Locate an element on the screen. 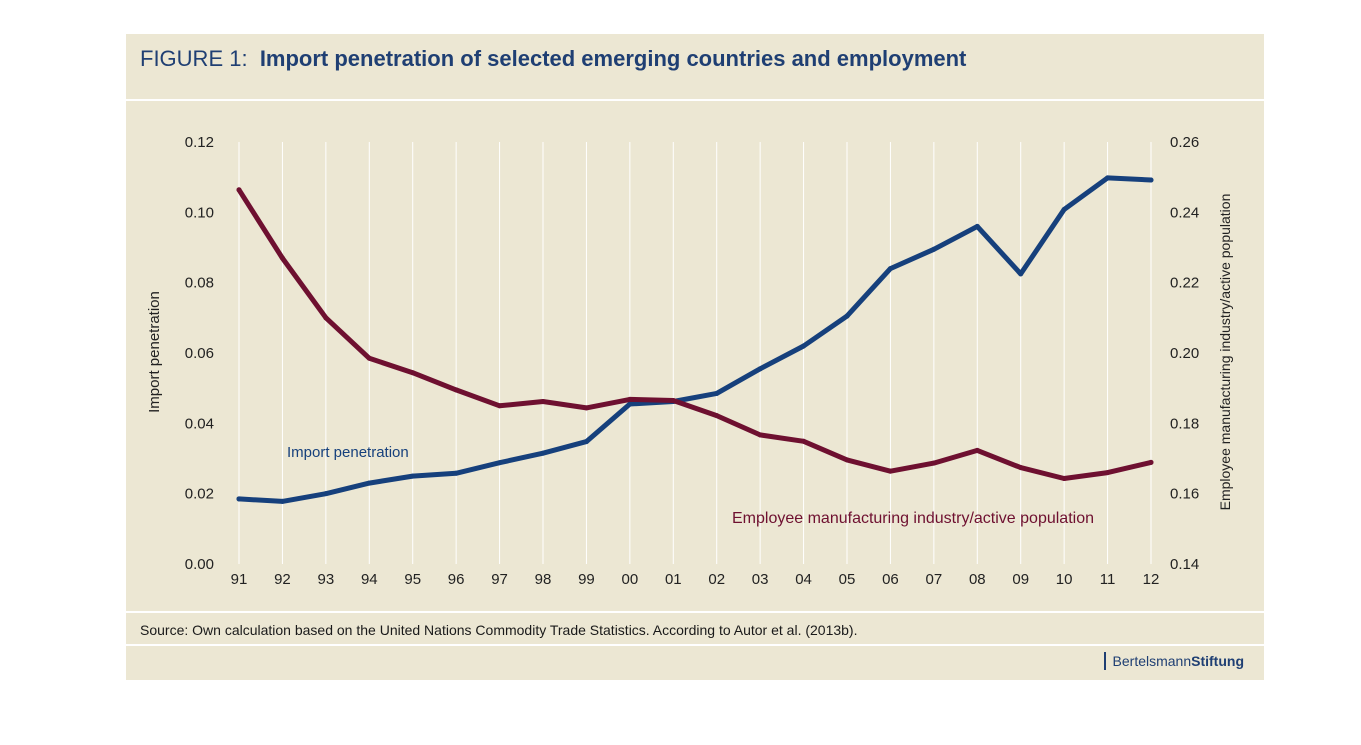 This screenshot has width=1361, height=745. y-right-tick-label: 0.26 is located at coordinates (1184, 142).